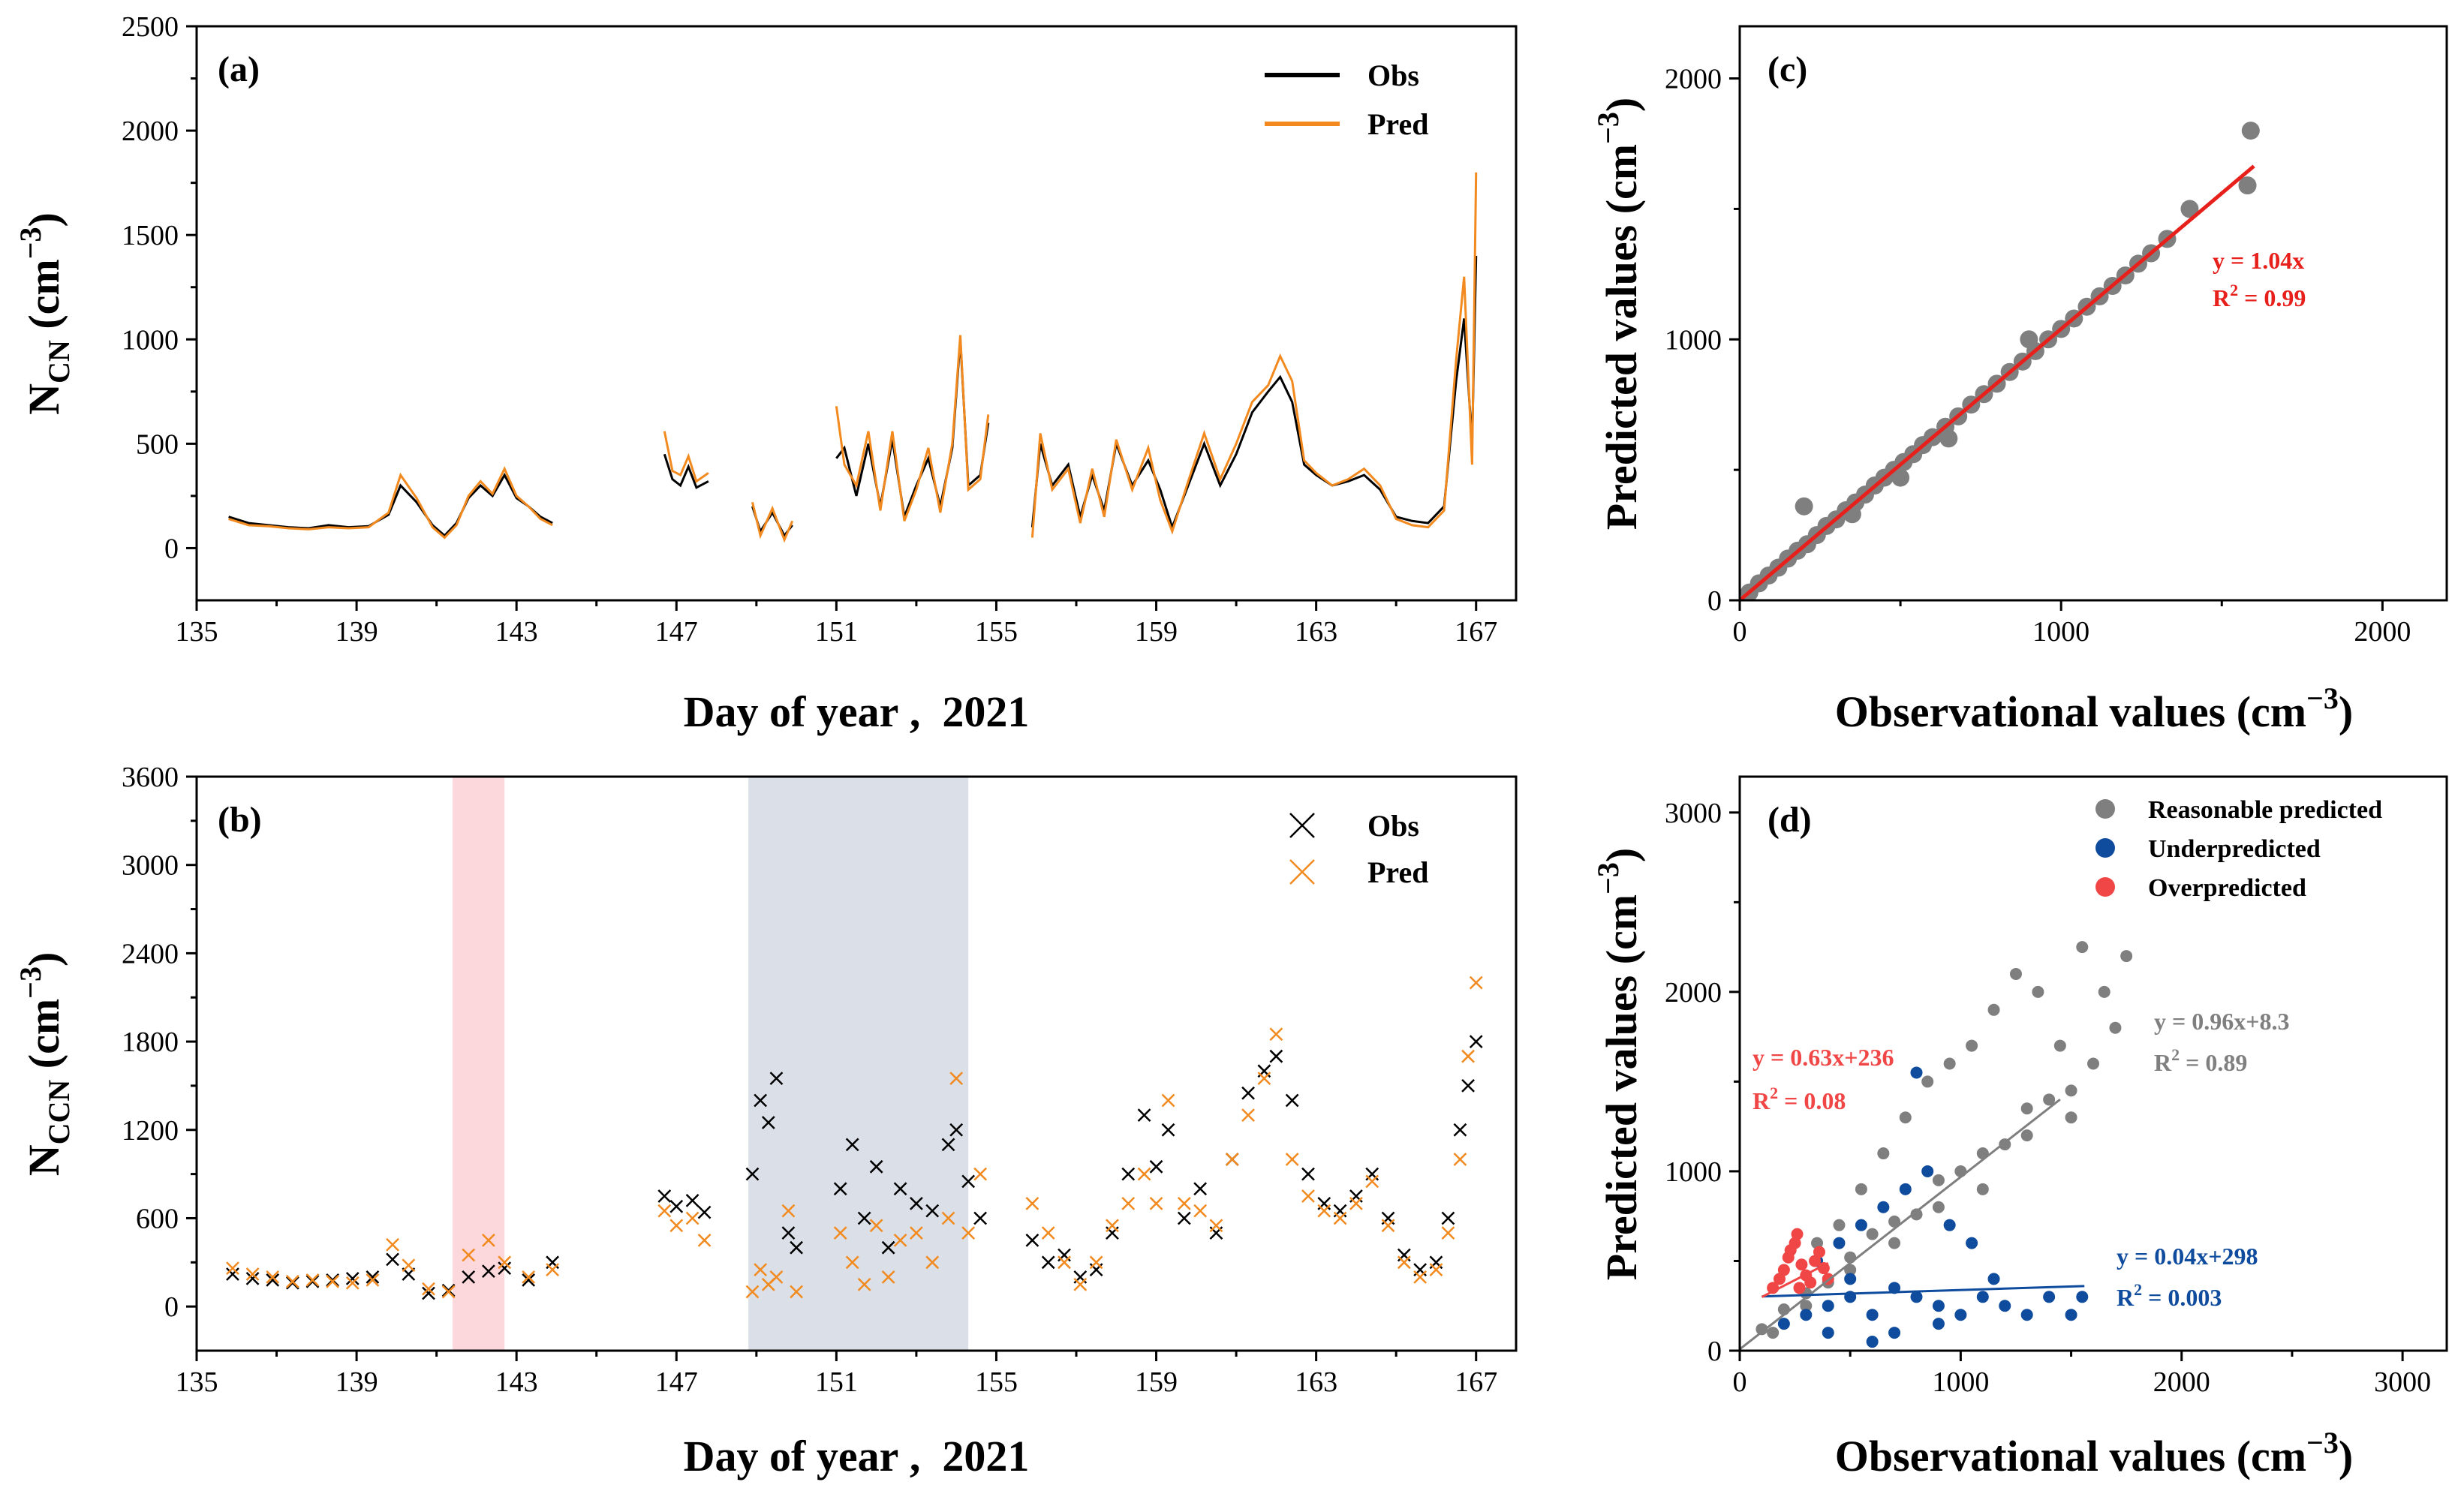 This screenshot has width=2464, height=1494. Describe the element at coordinates (1702, 340) in the screenshot. I see `panel-c-y-ticks: 0 1000 2000` at that location.